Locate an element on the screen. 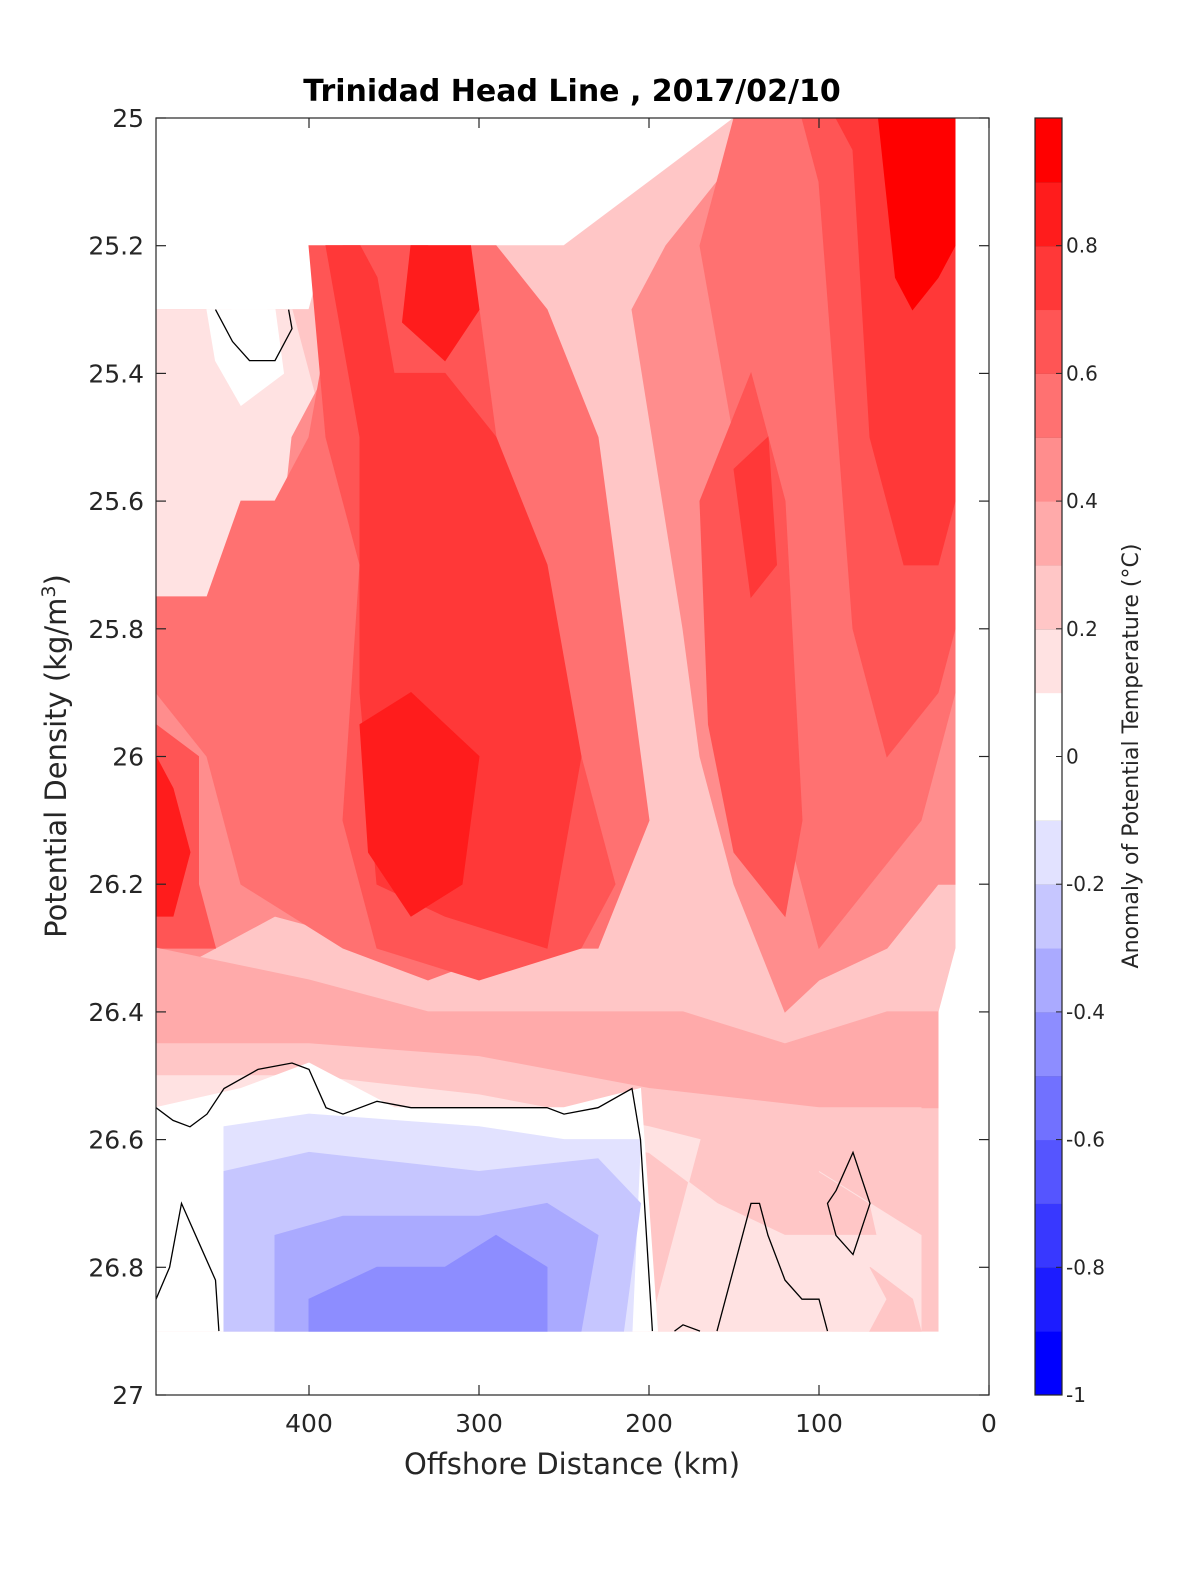 This screenshot has width=1200, height=1575. zero-contour-nearshore is located at coordinates (687, 1328).